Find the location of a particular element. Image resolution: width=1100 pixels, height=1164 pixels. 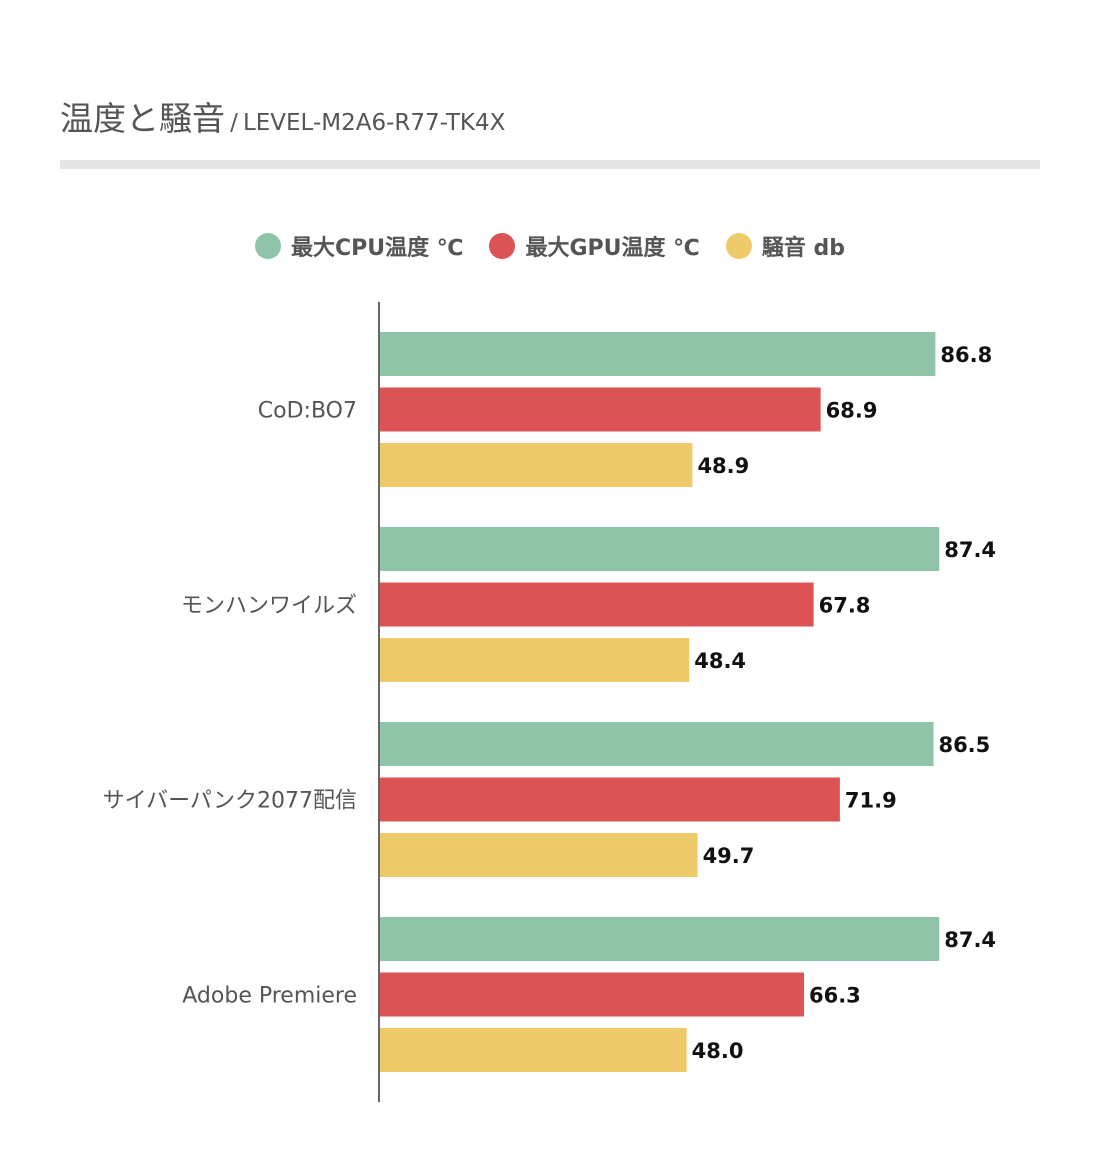

legend-item-gpu: 最大GPU温度 ℃ is located at coordinates (594, 246).